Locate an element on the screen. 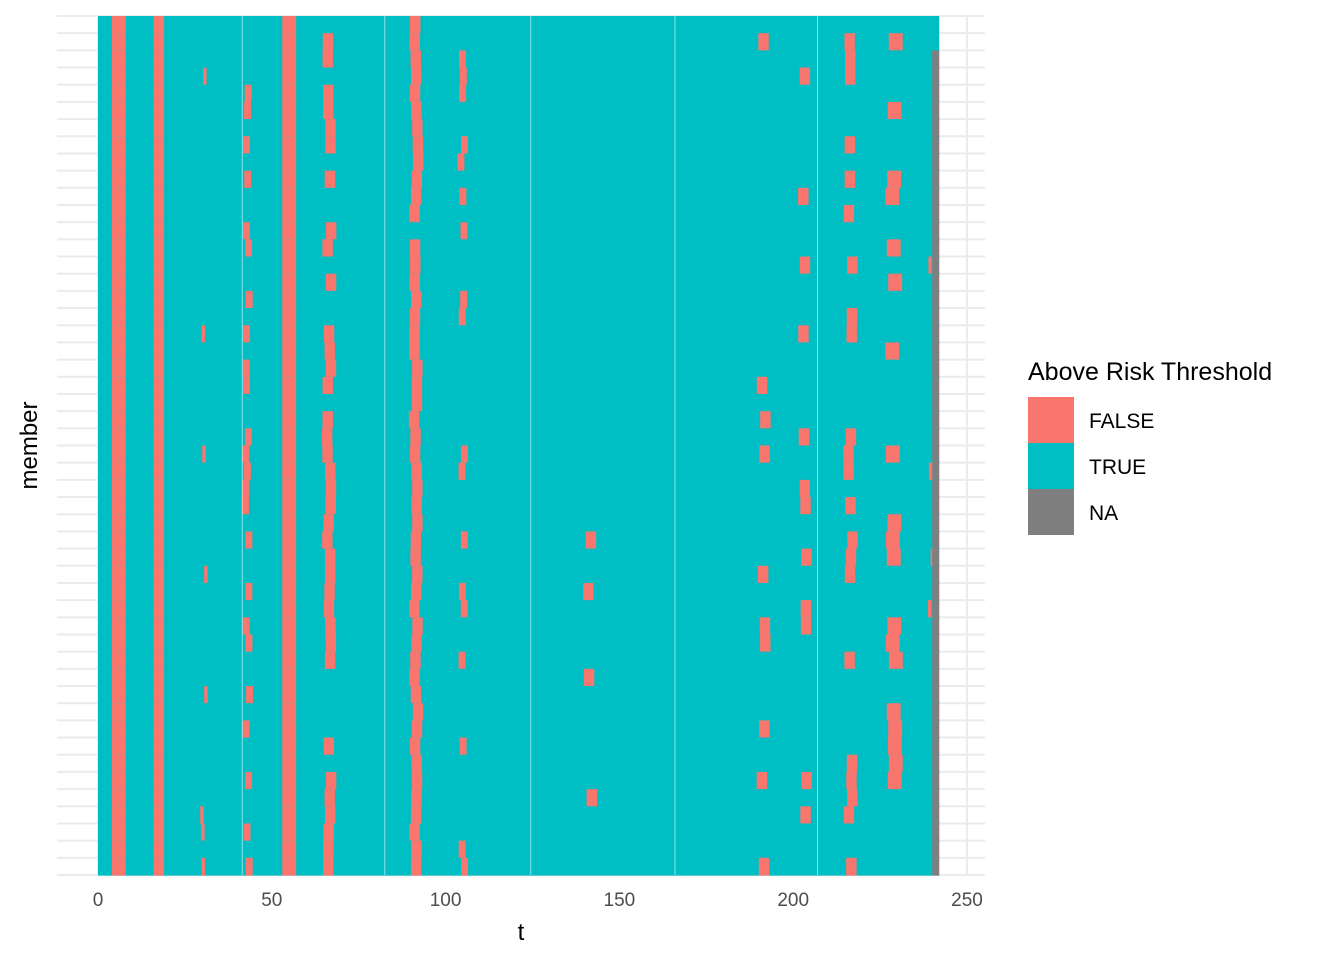 The width and height of the screenshot is (1344, 960). legend-label-true: TRUE is located at coordinates (1117, 467).